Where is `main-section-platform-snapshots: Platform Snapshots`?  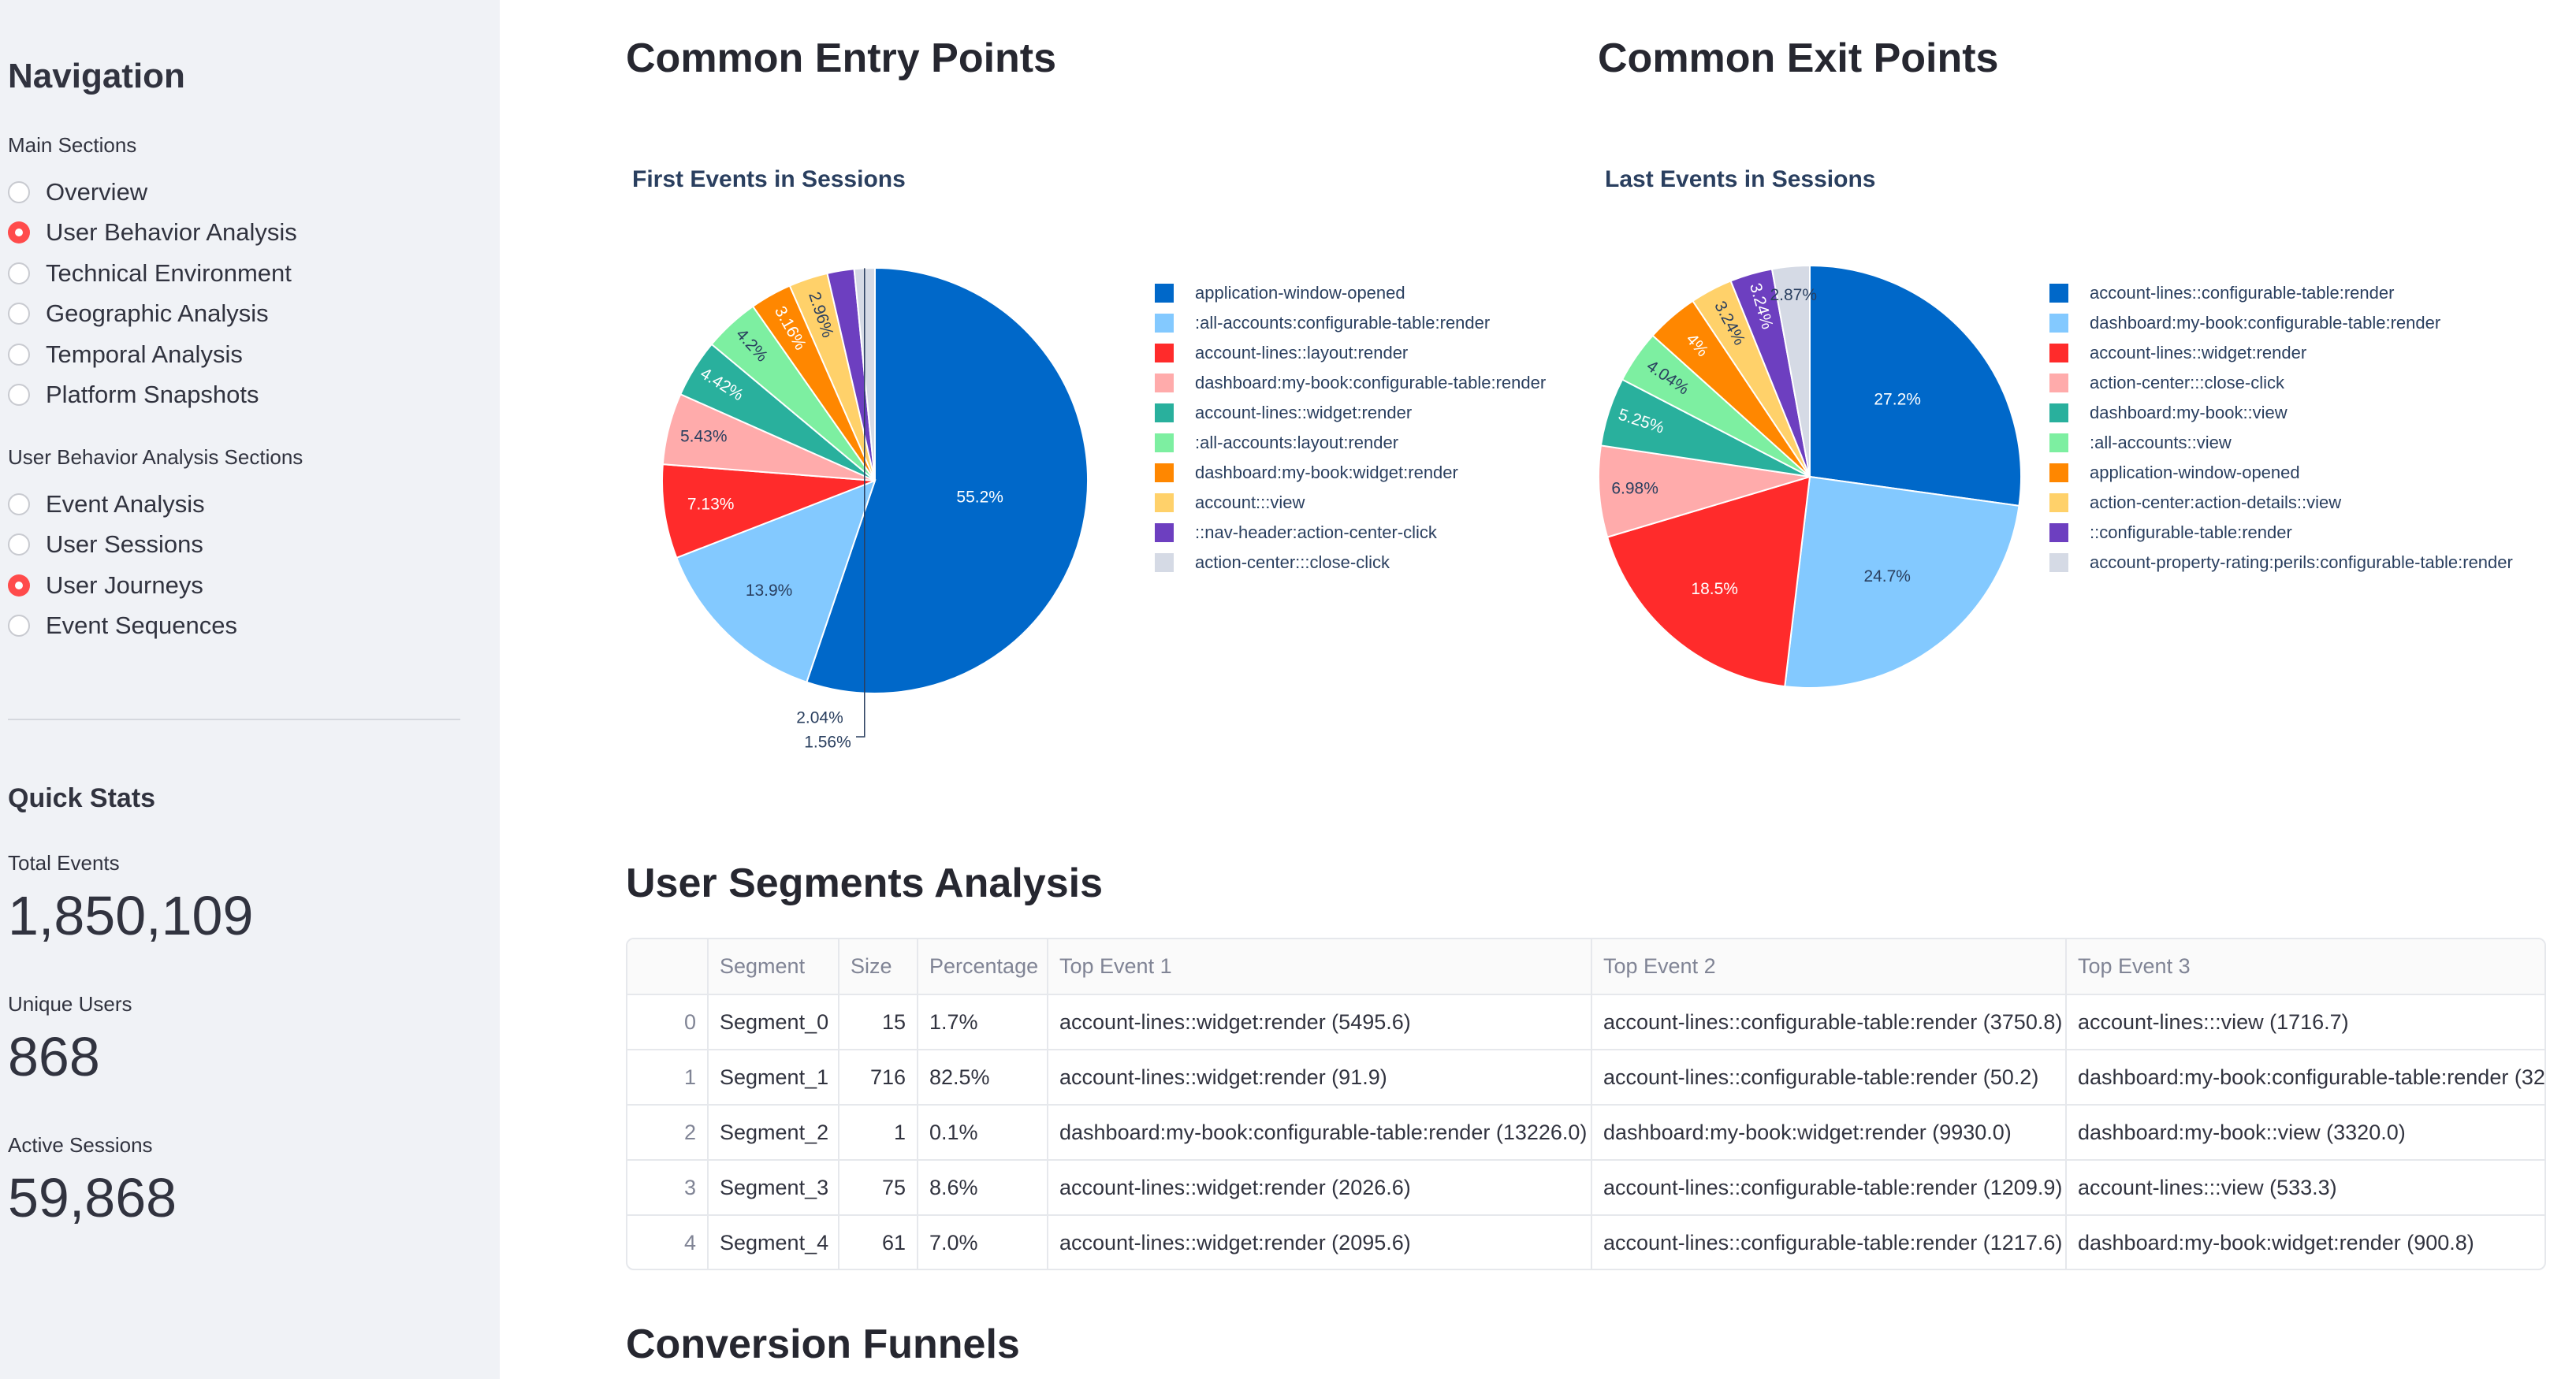 main-section-platform-snapshots: Platform Snapshots is located at coordinates (133, 395).